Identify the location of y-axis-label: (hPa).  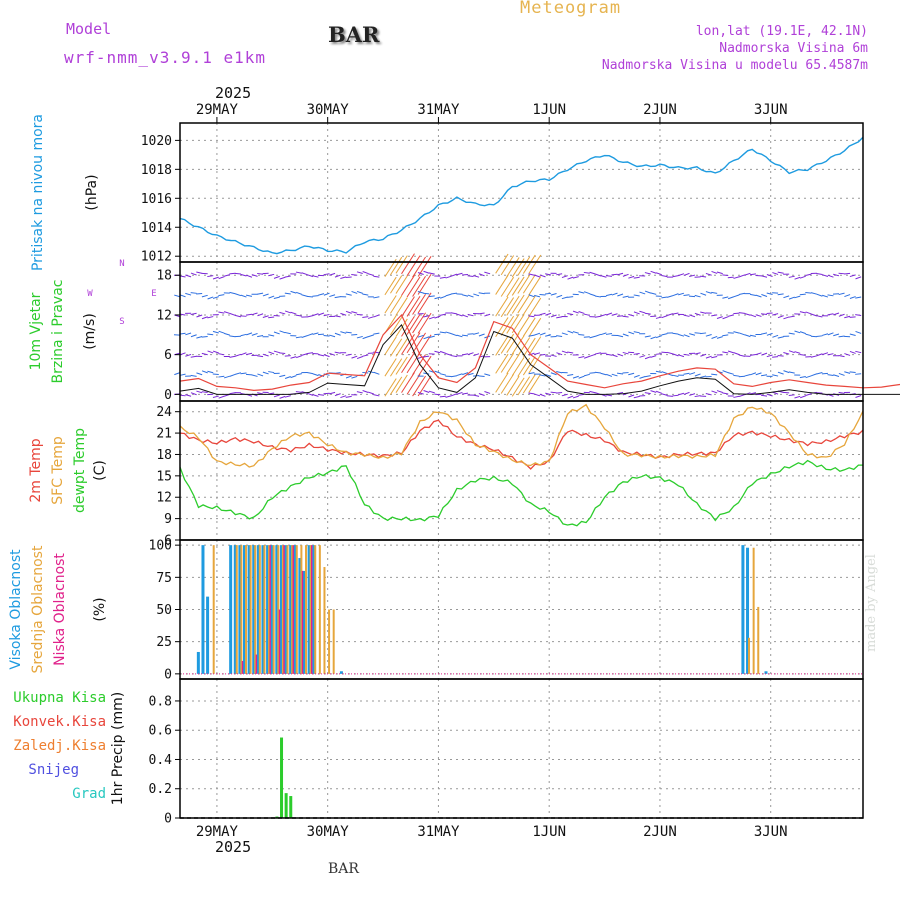
(92, 192).